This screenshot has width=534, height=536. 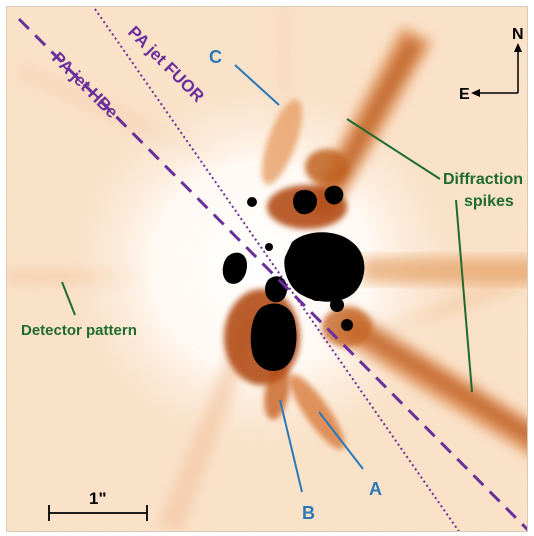 What do you see at coordinates (215, 57) in the screenshot?
I see `feature-c-label: C` at bounding box center [215, 57].